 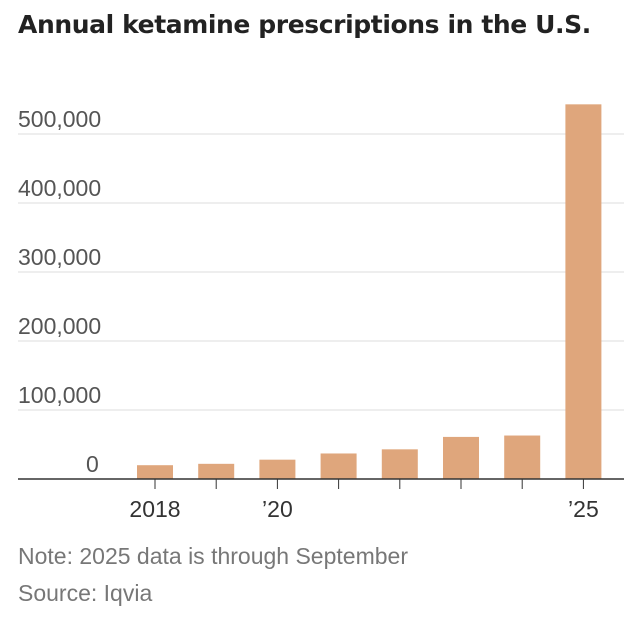 I want to click on y-tick-label: 500,000, so click(x=59, y=119).